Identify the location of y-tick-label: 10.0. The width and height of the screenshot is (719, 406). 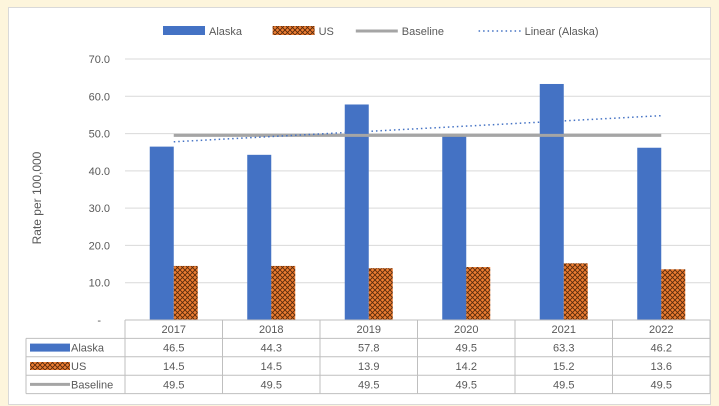
(99, 284).